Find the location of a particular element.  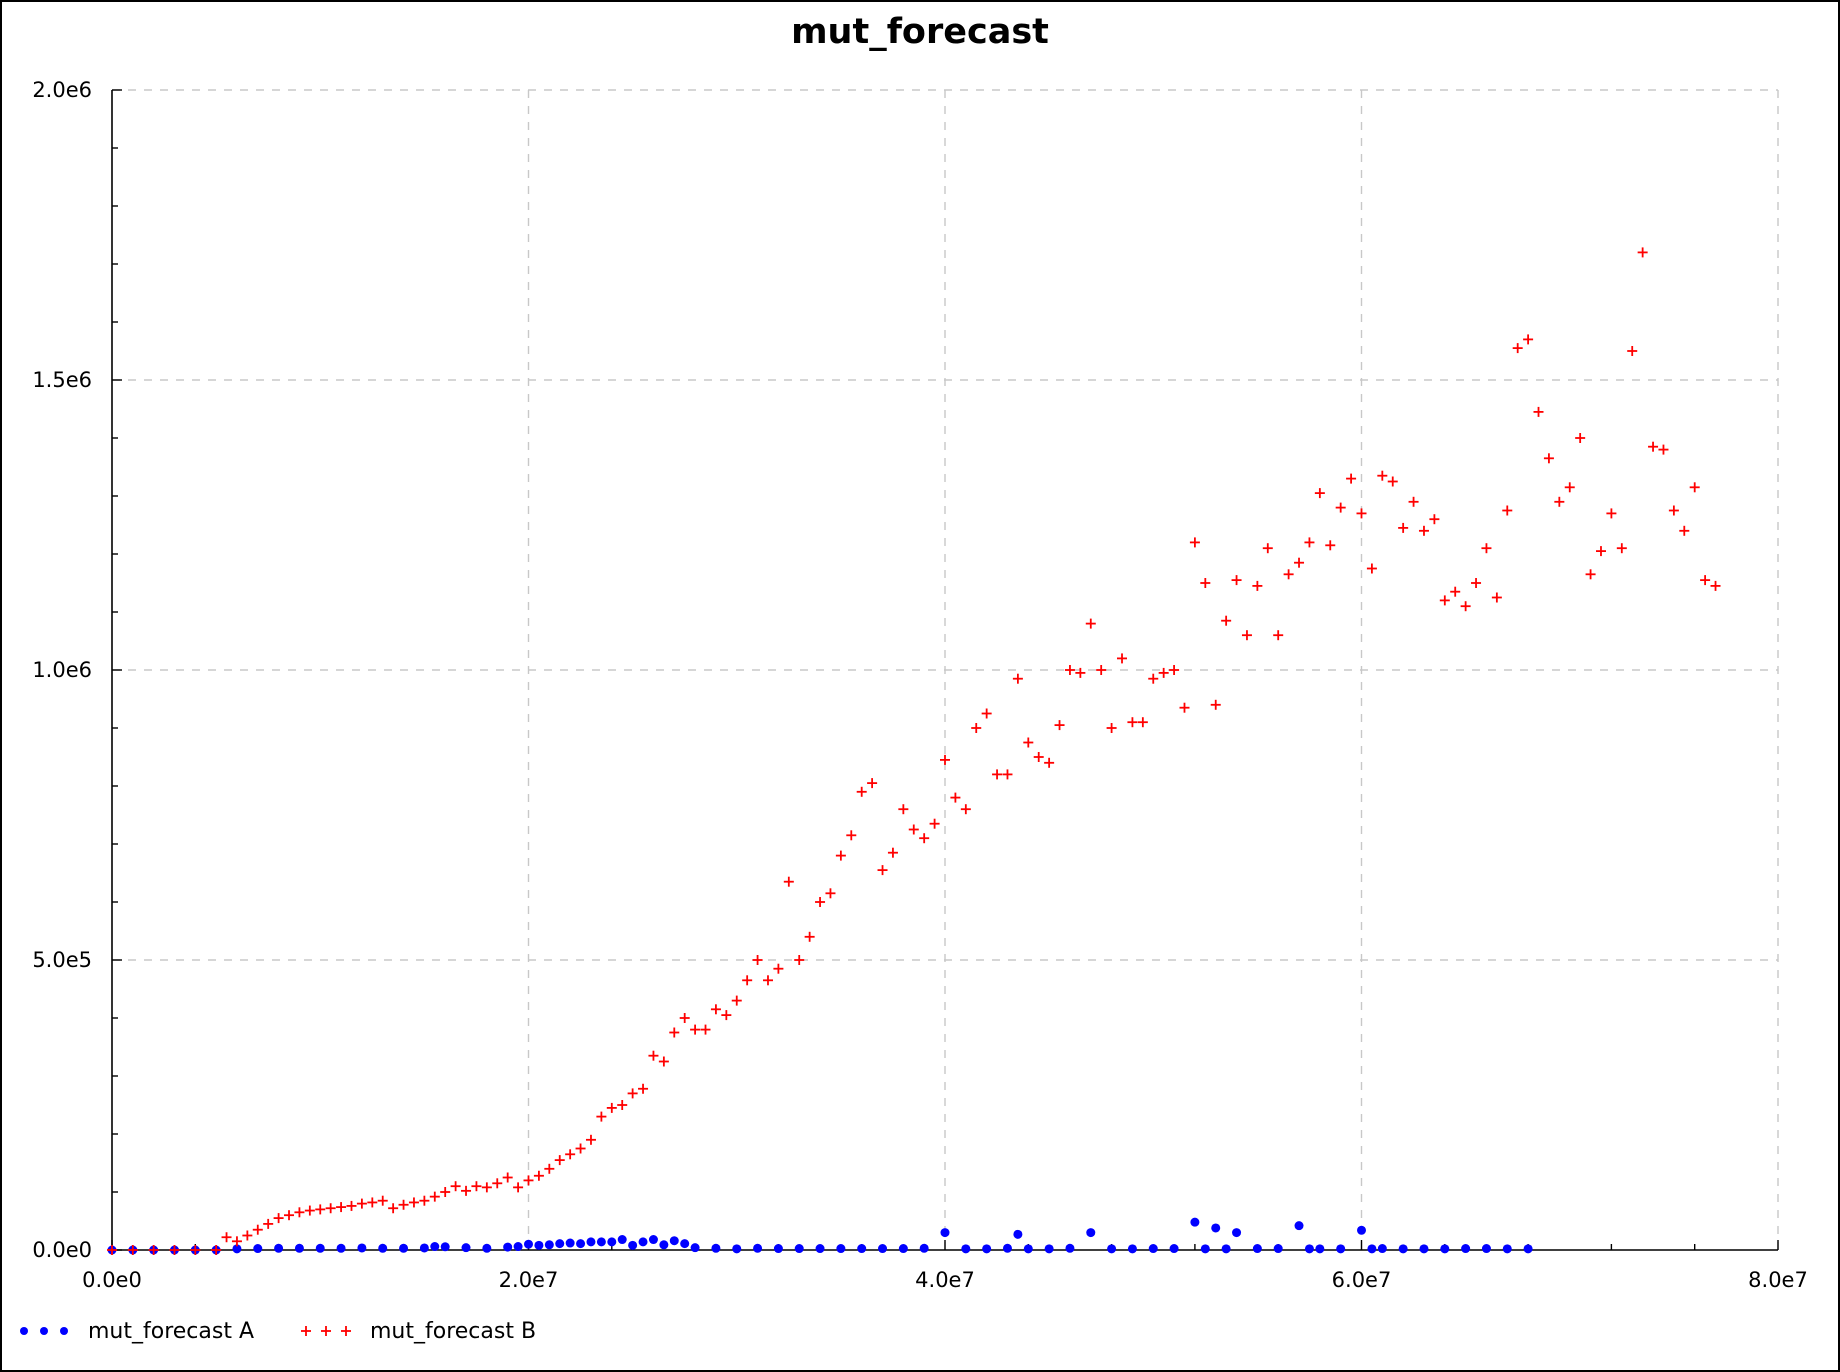

y-tick-label: 1.5e6 is located at coordinates (62, 380).